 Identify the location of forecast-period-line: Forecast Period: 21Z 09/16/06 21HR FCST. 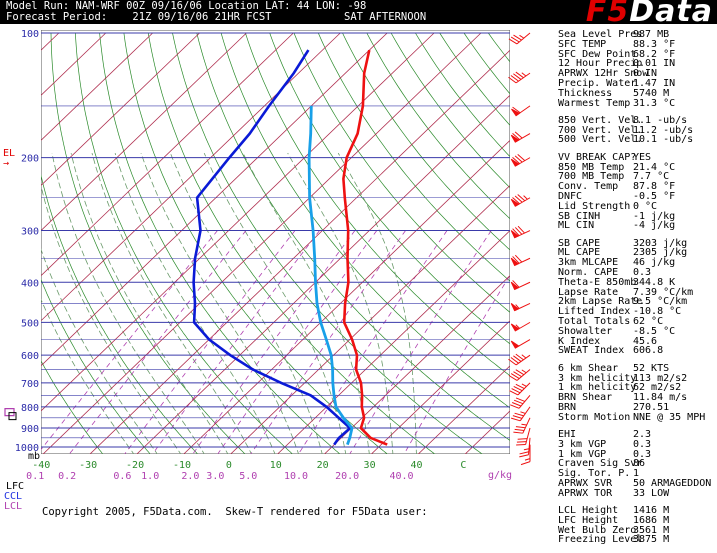
(139, 17).